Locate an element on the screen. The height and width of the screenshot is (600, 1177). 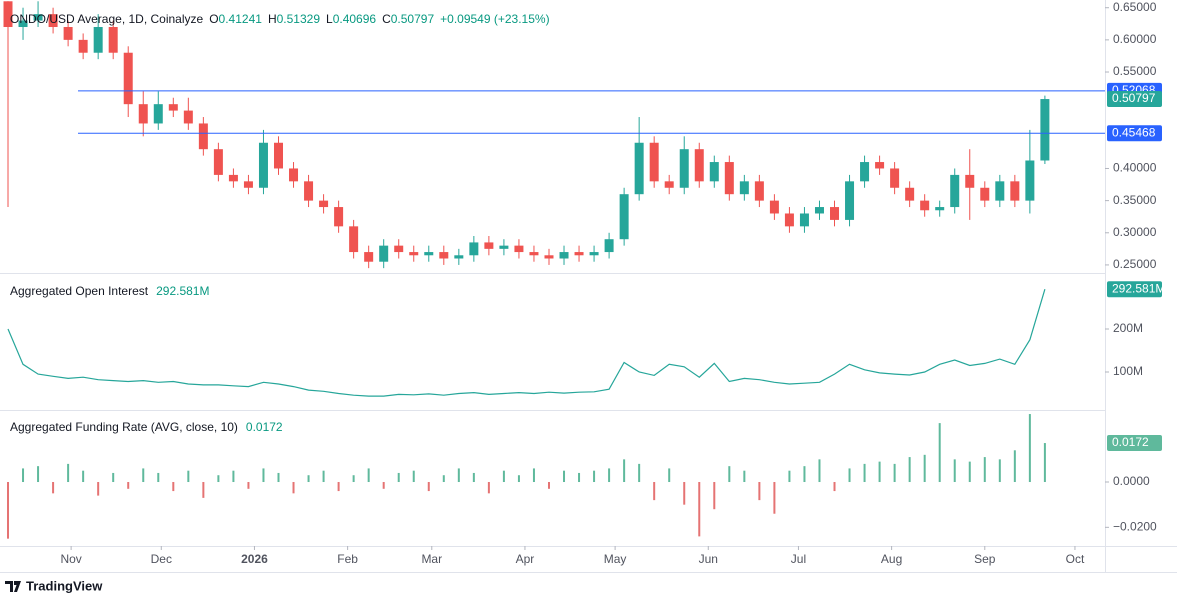
panel-value: 292.581M is located at coordinates (182, 291).